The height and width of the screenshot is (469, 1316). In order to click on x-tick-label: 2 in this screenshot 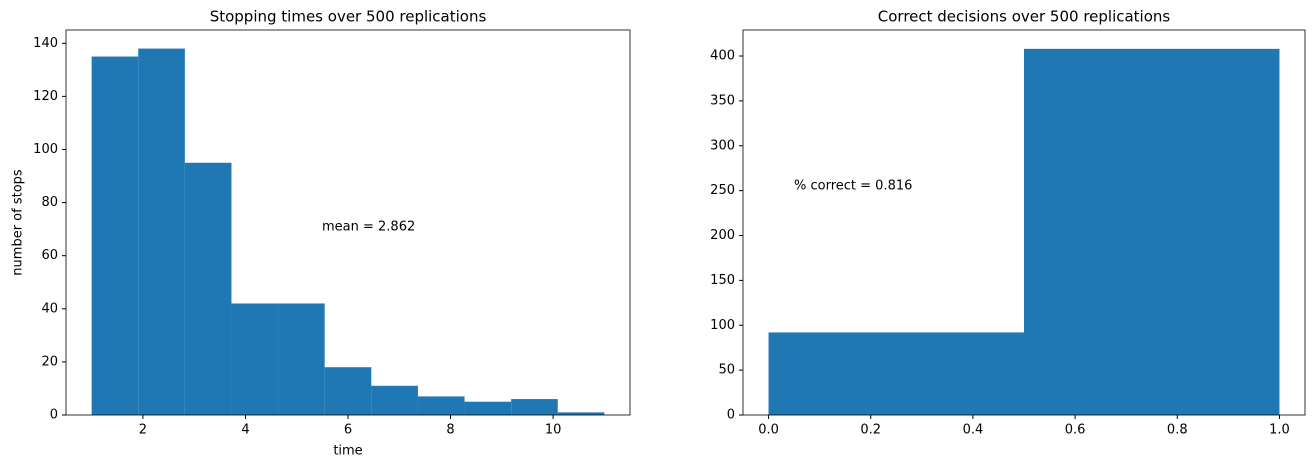, I will do `click(143, 430)`.